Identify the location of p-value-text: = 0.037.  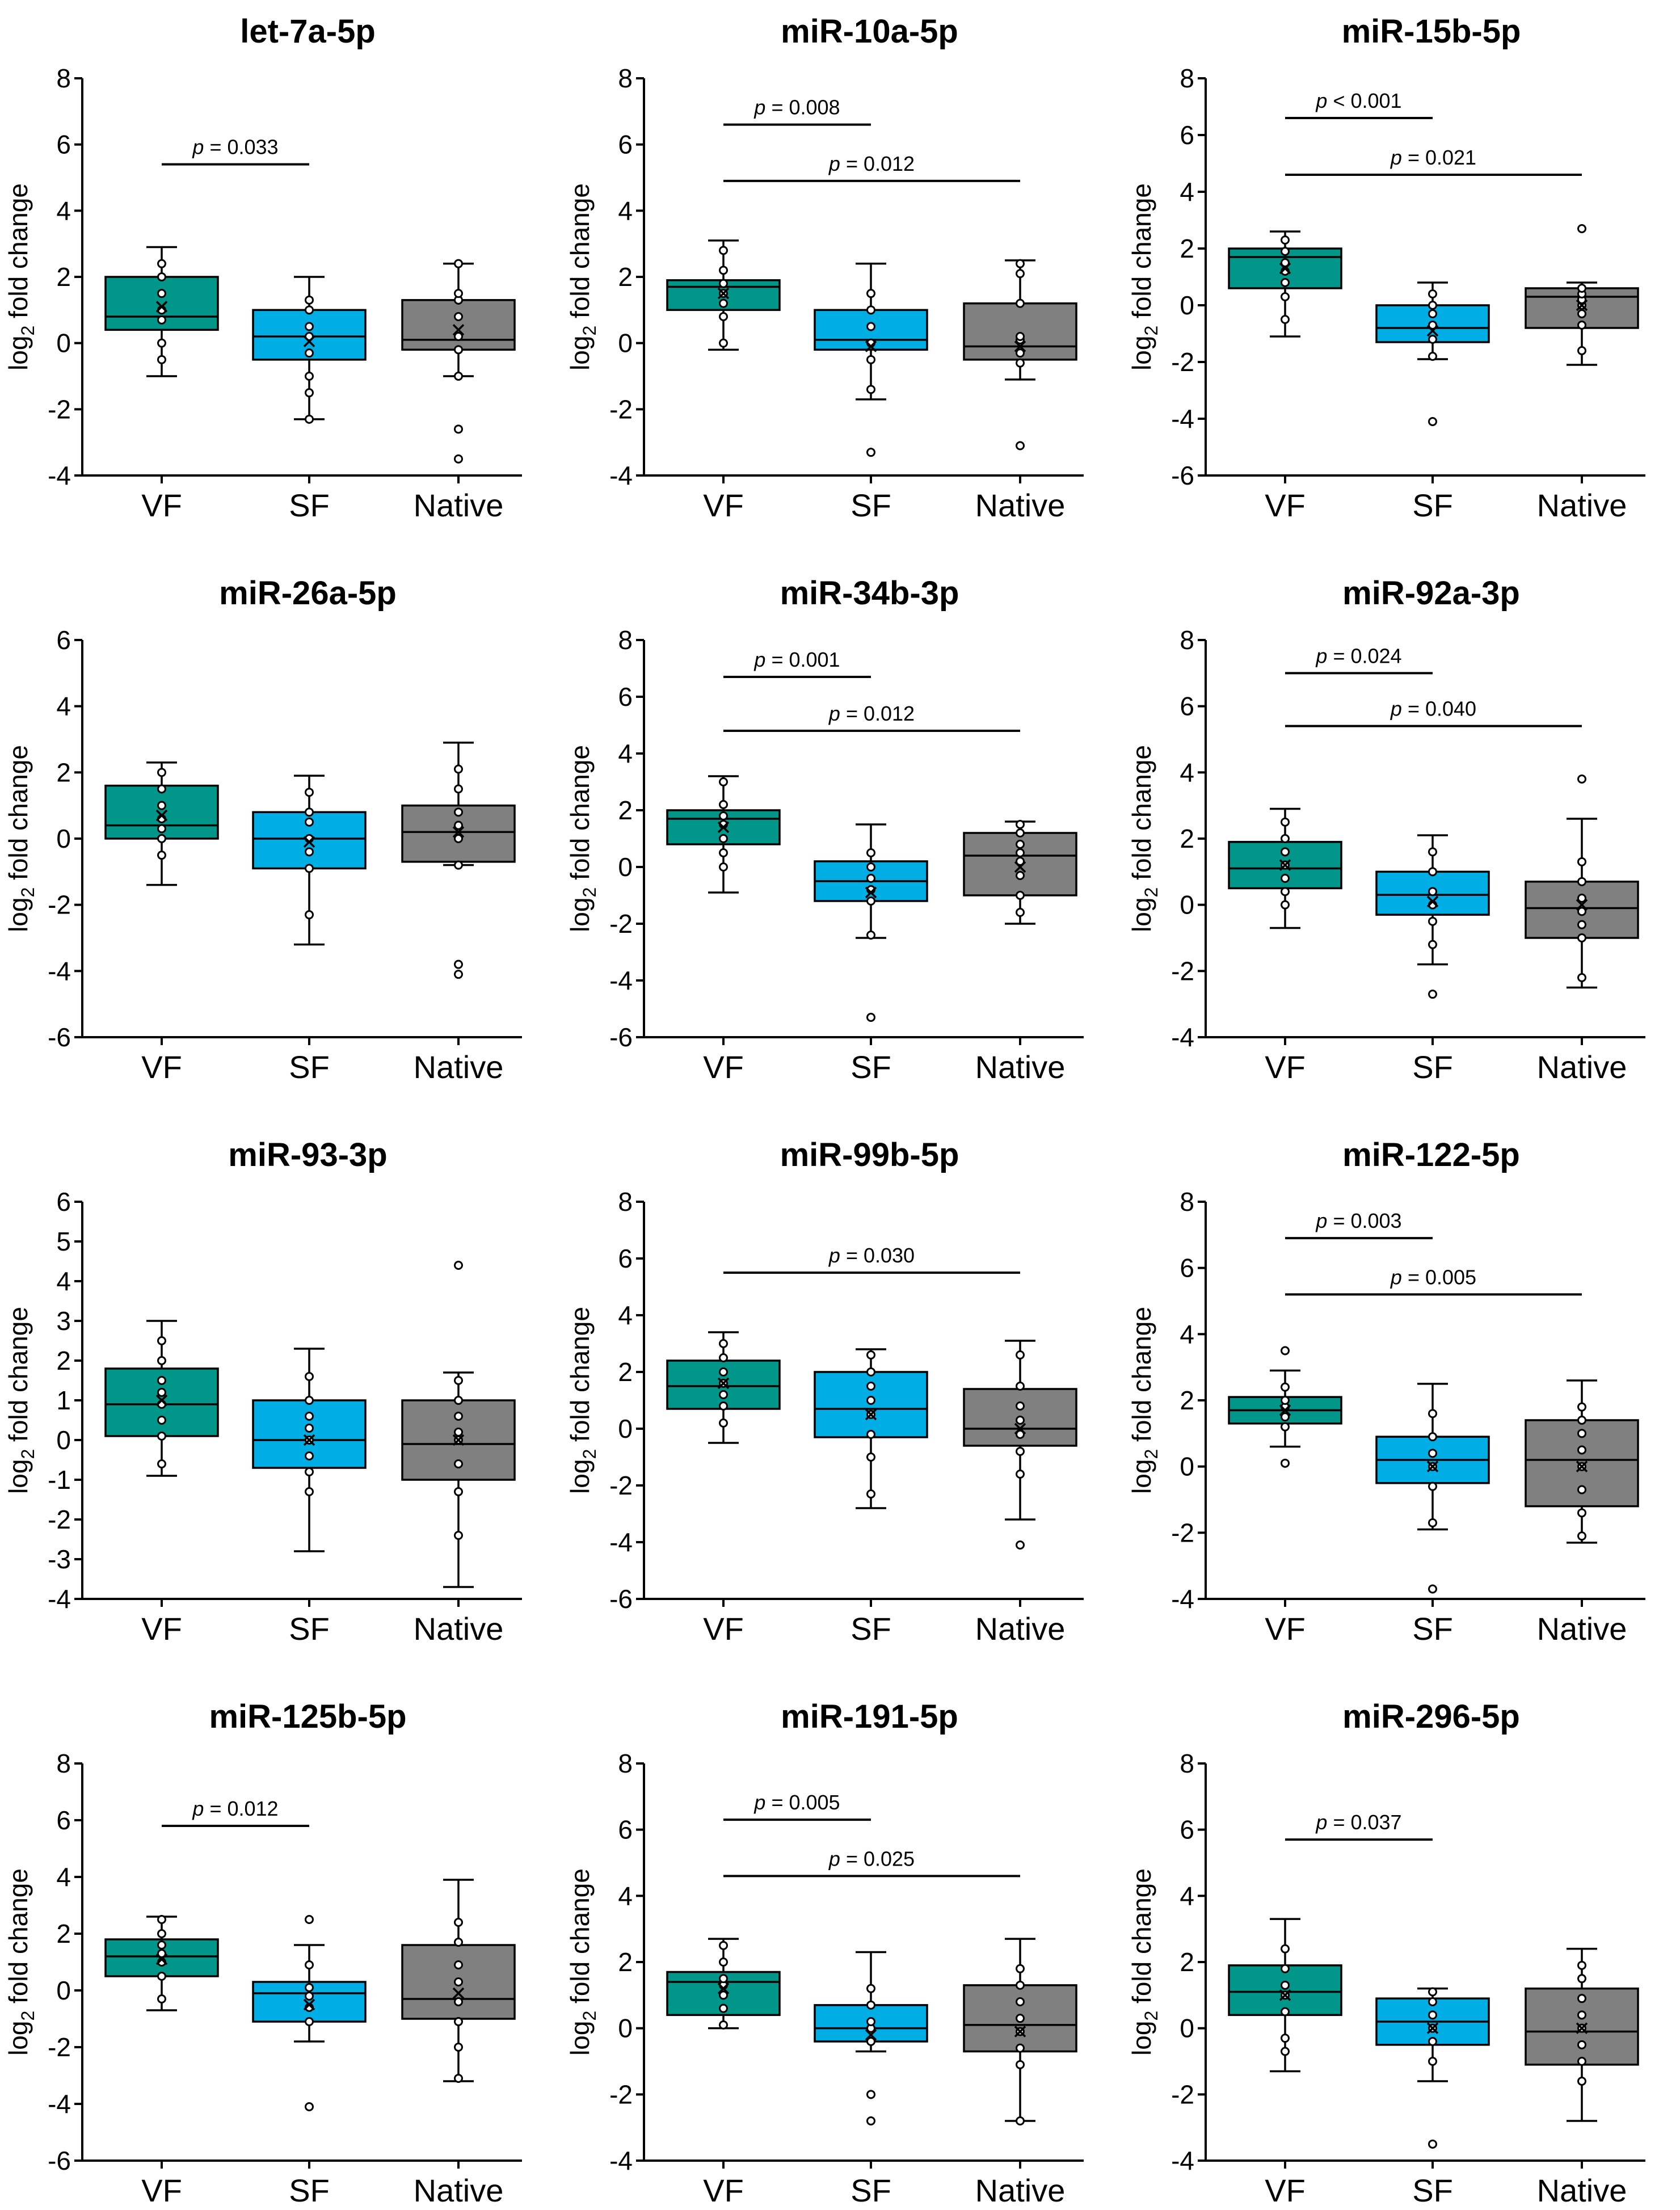
(1364, 1822).